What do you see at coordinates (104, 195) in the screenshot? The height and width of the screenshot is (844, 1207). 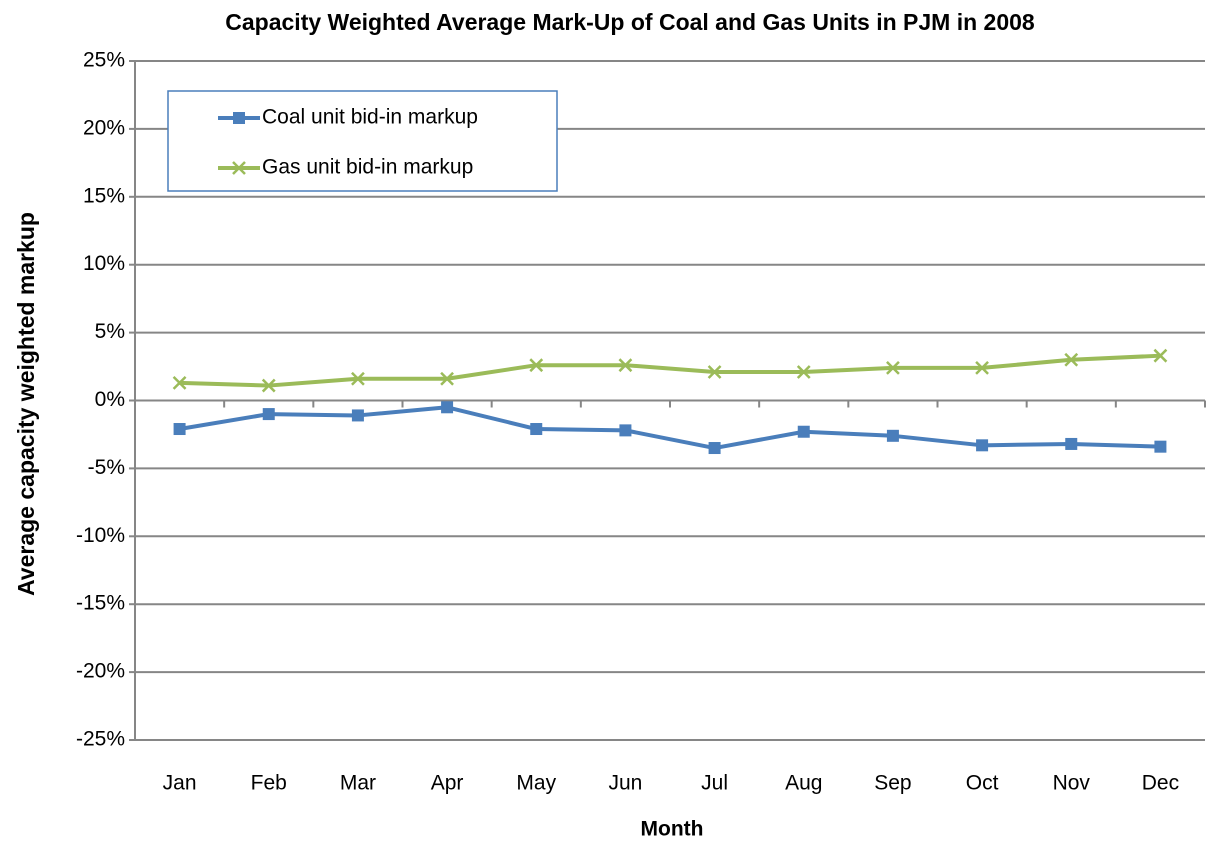 I see `y-tick-label: 15%` at bounding box center [104, 195].